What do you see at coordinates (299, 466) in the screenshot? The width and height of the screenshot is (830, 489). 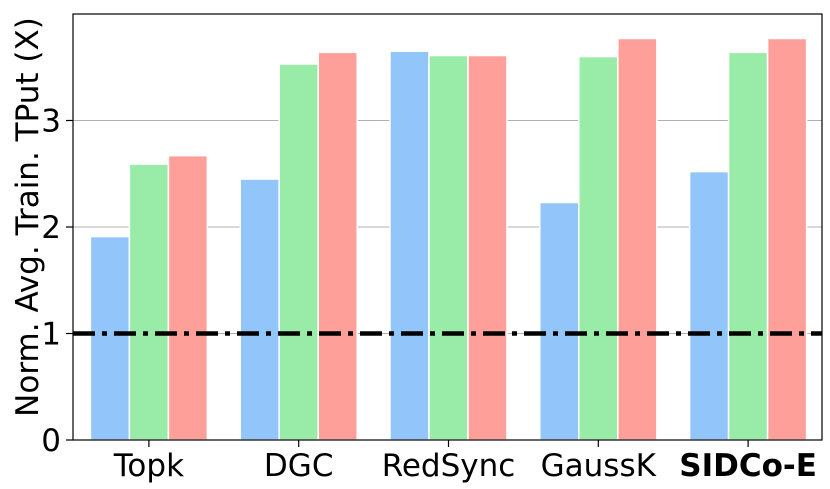 I see `x-tick-label: DGC` at bounding box center [299, 466].